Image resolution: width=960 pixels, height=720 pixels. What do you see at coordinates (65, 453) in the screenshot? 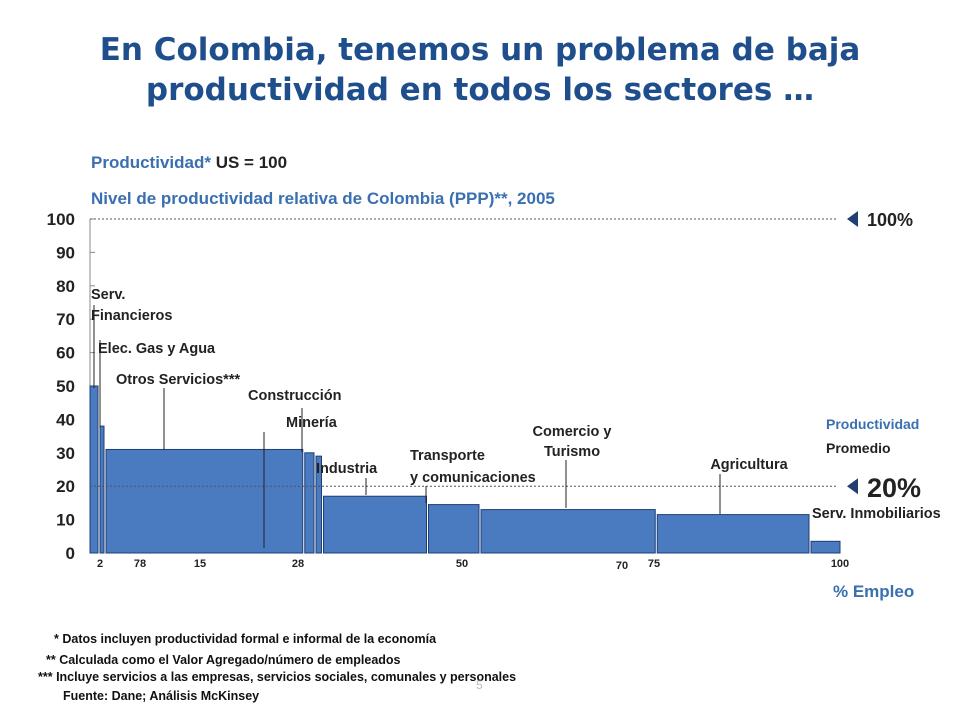
I see `y-tick-label: 30` at bounding box center [65, 453].